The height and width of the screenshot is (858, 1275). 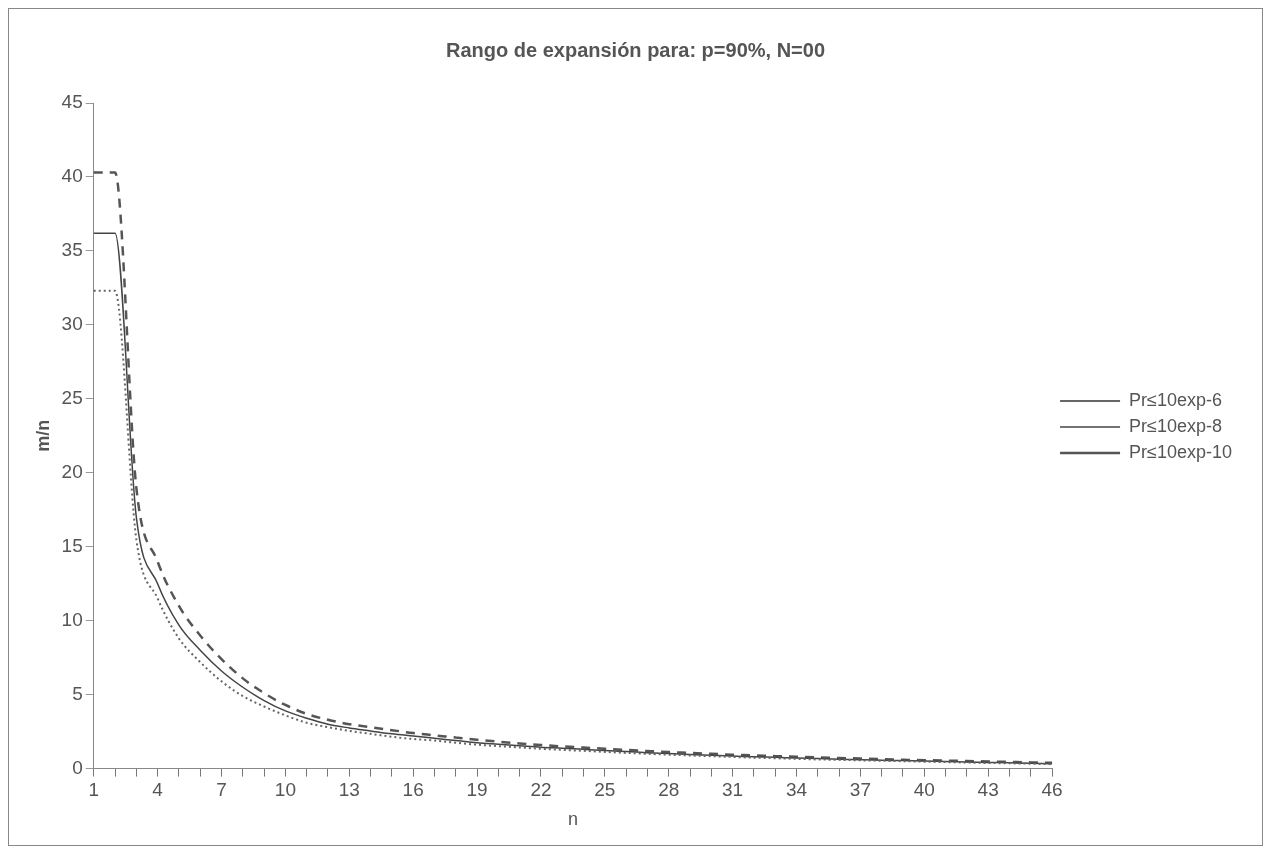 What do you see at coordinates (733, 790) in the screenshot?
I see `x-tick-label: 31` at bounding box center [733, 790].